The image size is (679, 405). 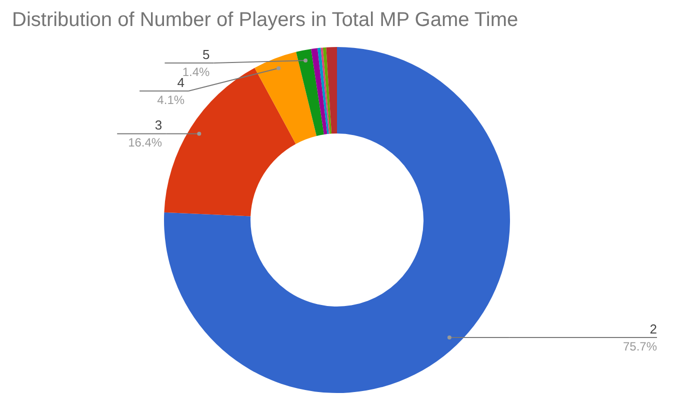 What do you see at coordinates (158, 125) in the screenshot?
I see `slice-label: 3` at bounding box center [158, 125].